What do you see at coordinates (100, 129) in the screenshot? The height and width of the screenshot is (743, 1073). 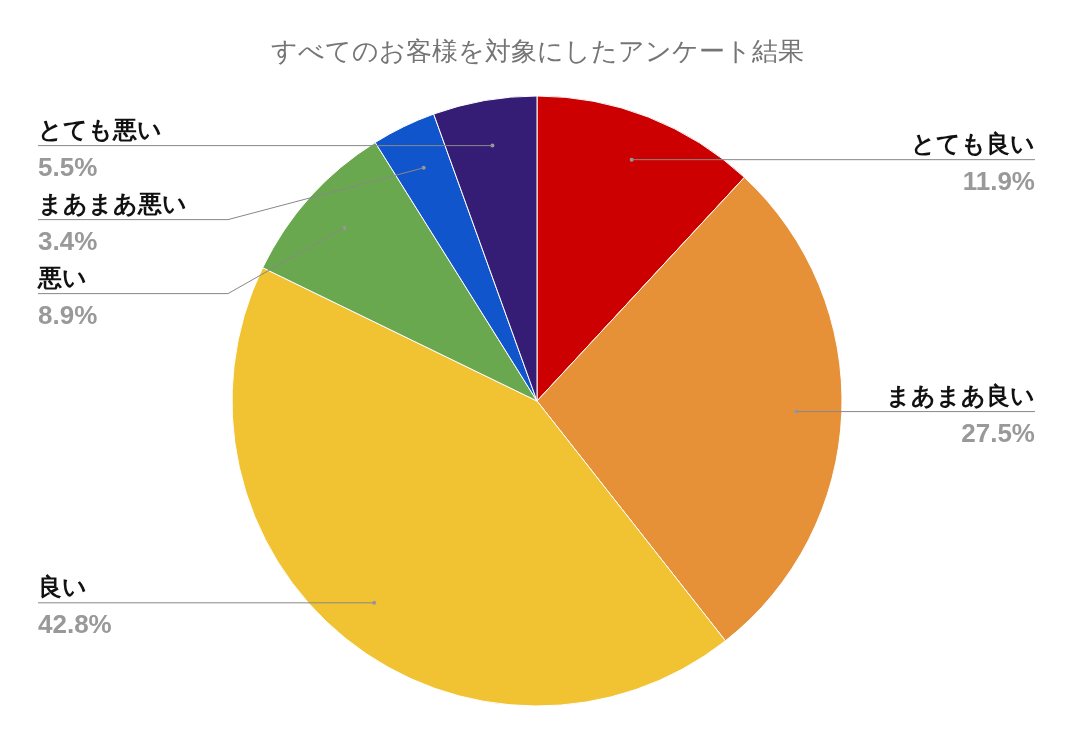 I see `slice-label: とても悪い` at bounding box center [100, 129].